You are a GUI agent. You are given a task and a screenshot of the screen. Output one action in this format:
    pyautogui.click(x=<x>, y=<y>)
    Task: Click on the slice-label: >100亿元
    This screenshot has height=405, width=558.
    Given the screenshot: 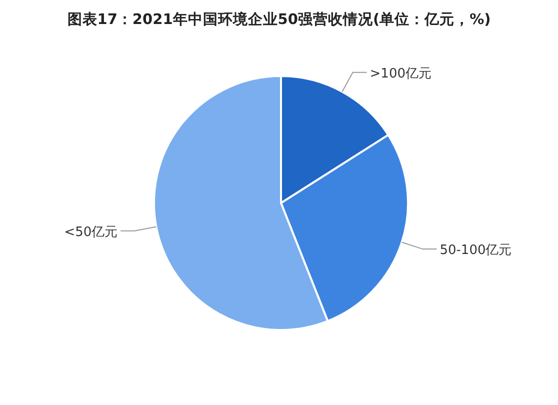 What is the action you would take?
    pyautogui.click(x=401, y=74)
    